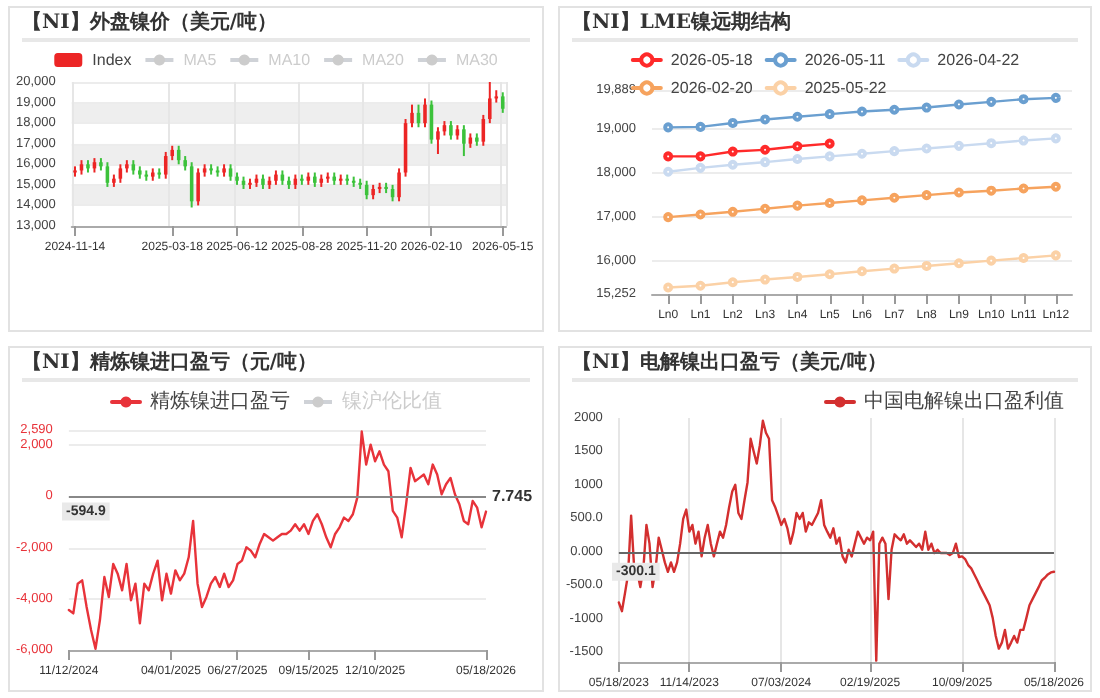  I want to click on chart-title: 【NI】精炼镍进口盈亏（元/吨）, so click(276, 365).